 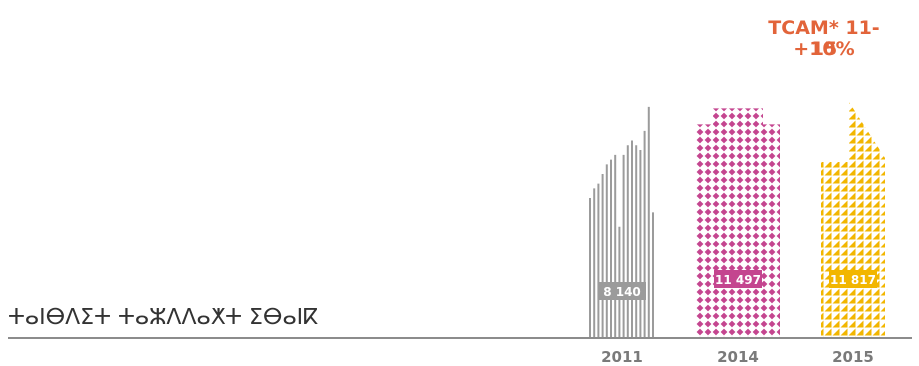 What do you see at coordinates (853, 357) in the screenshot?
I see `tick-label-2015: 2015` at bounding box center [853, 357].